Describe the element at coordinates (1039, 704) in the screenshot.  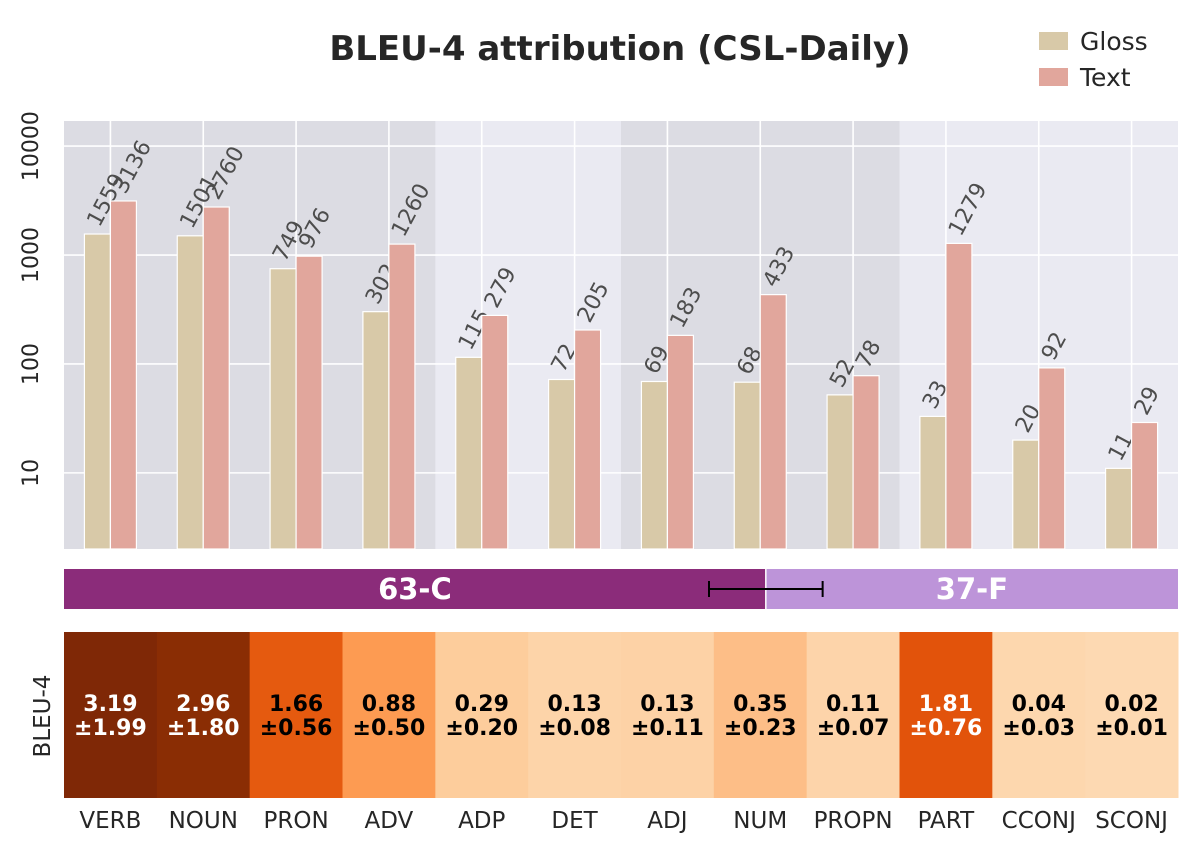
I see `heat-value-cconj: 0.04` at that location.